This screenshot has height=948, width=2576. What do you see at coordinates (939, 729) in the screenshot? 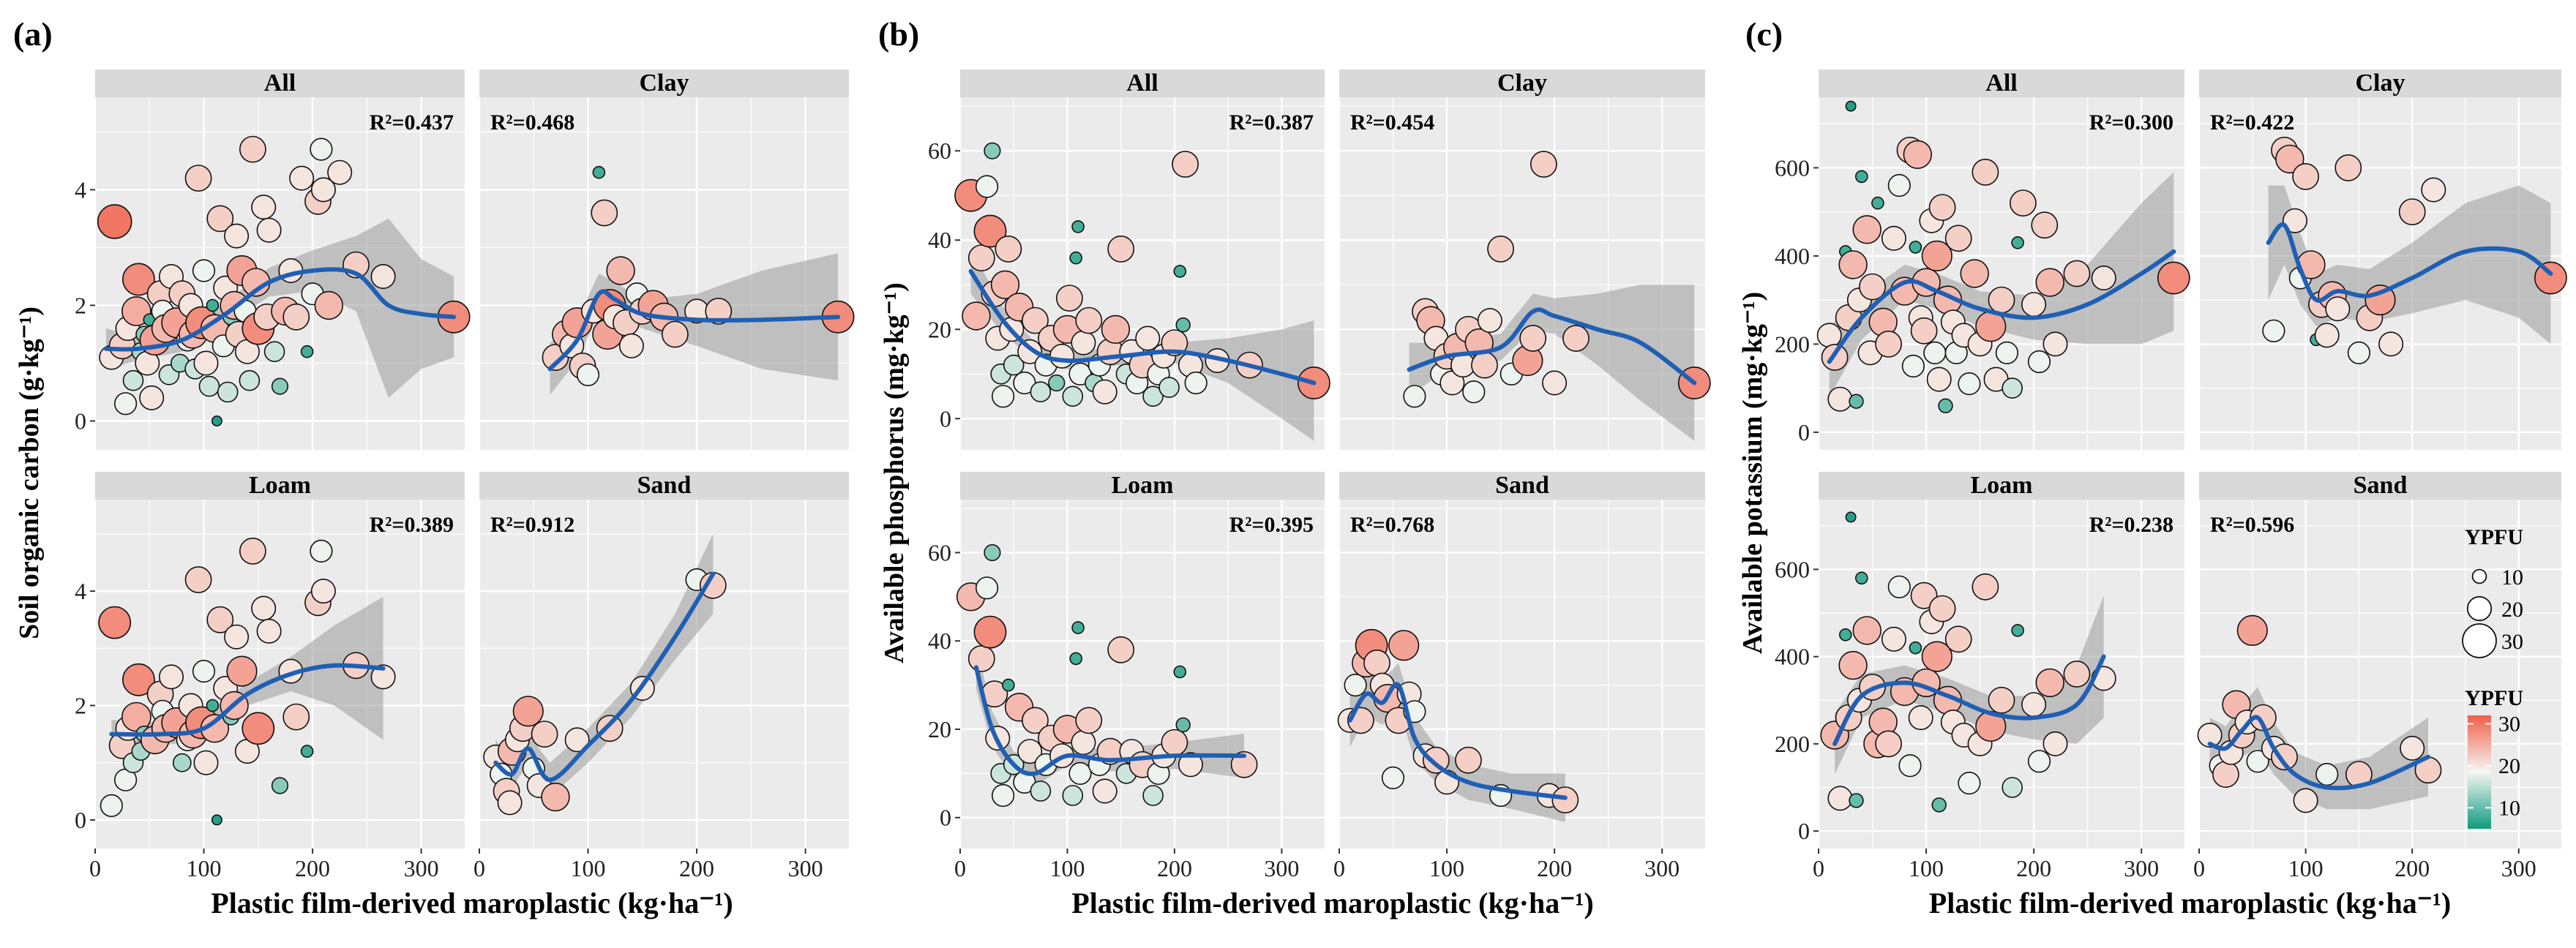
I see `y-tick-label: 20` at bounding box center [939, 729].